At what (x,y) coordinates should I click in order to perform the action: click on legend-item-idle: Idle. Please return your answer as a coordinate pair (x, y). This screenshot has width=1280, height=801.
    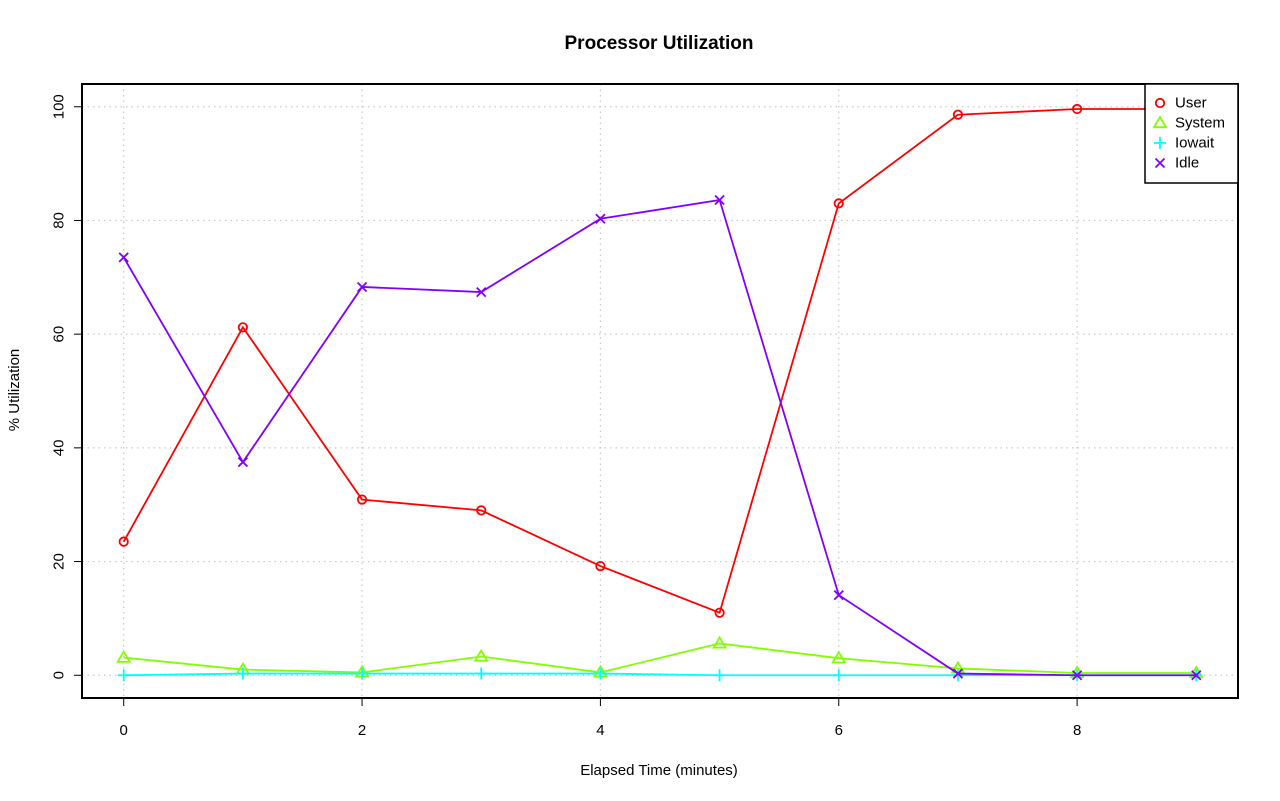
    Looking at the image, I should click on (1176, 163).